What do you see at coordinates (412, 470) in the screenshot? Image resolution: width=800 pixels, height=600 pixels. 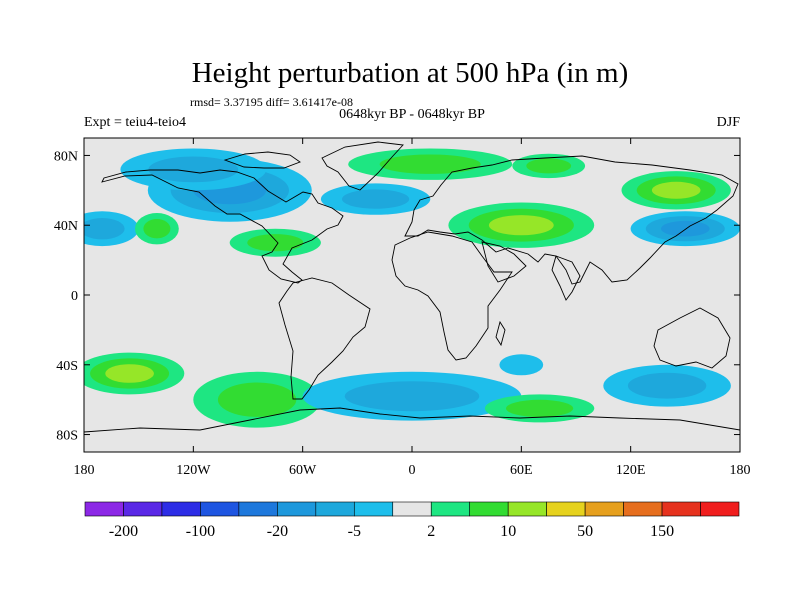 I see `x-tick-label: 0` at bounding box center [412, 470].